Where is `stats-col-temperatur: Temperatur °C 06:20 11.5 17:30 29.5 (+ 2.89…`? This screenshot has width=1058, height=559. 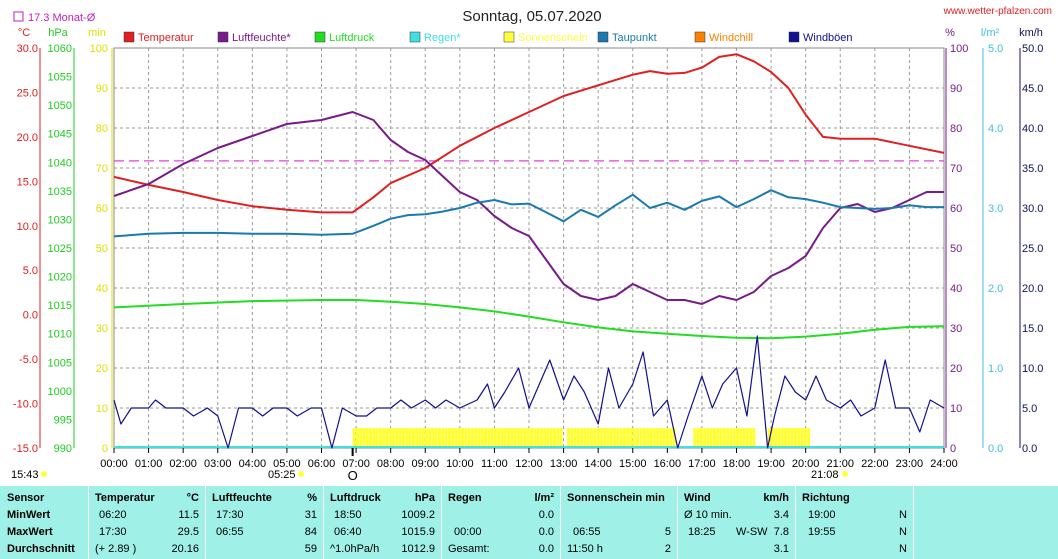 stats-col-temperatur: Temperatur °C 06:20 11.5 17:30 29.5 (+ 2.89… is located at coordinates (147, 522).